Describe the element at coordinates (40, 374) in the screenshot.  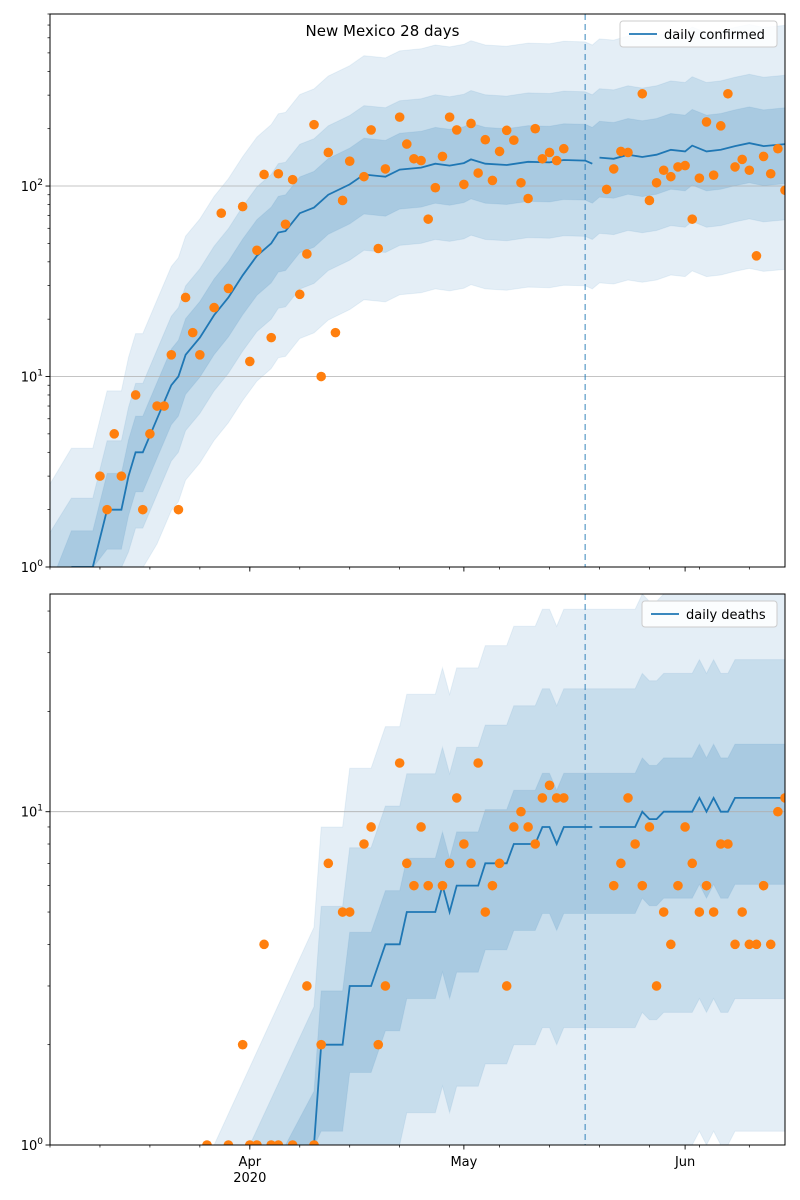
I see `ytick-exponent: 1` at that location.